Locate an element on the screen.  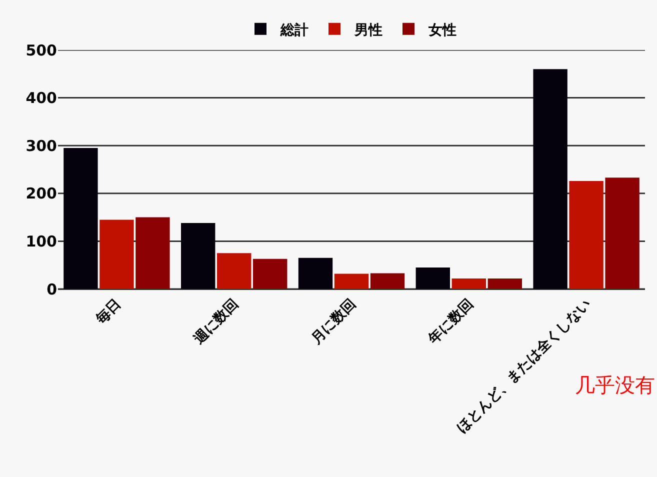
x-tick-label: 月に数回 is located at coordinates (334, 322).